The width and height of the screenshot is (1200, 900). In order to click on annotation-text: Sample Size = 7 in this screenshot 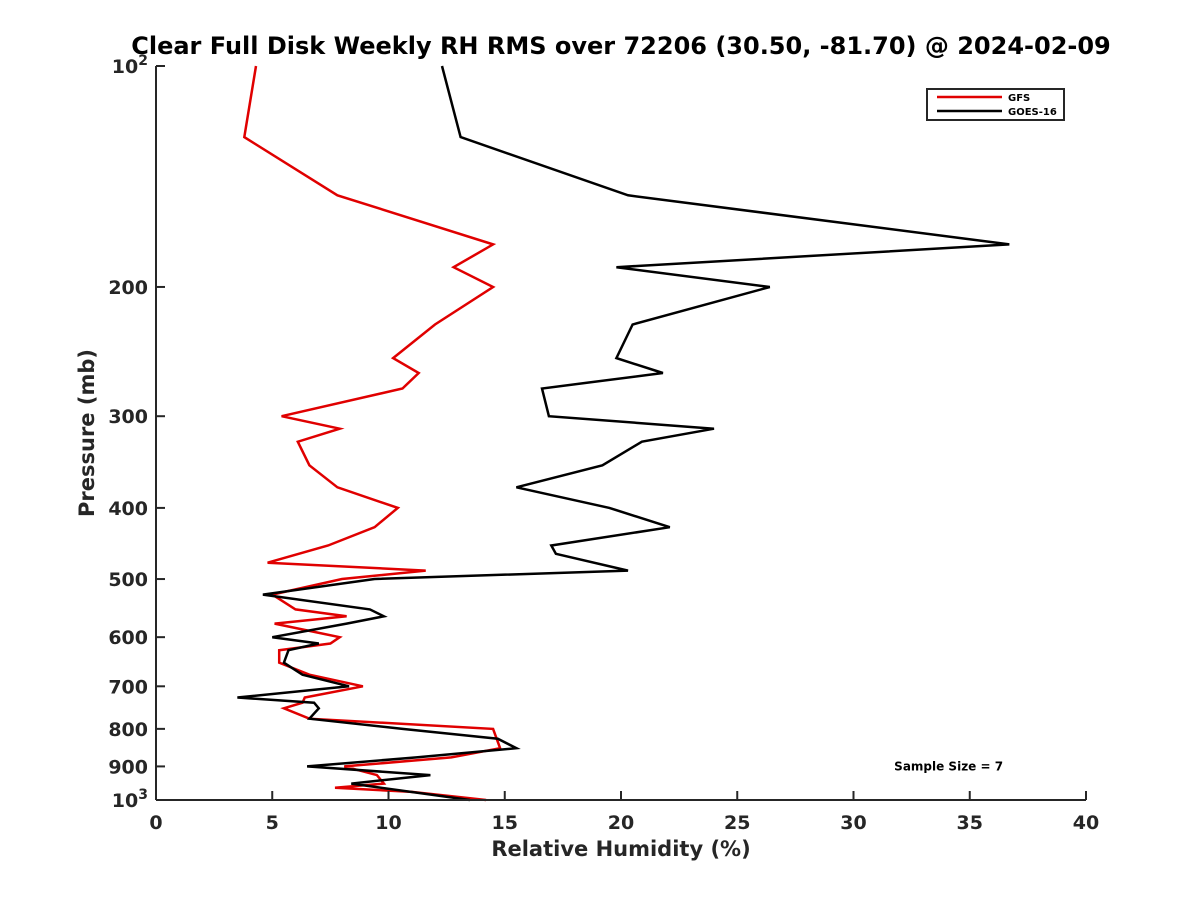, I will do `click(948, 766)`.